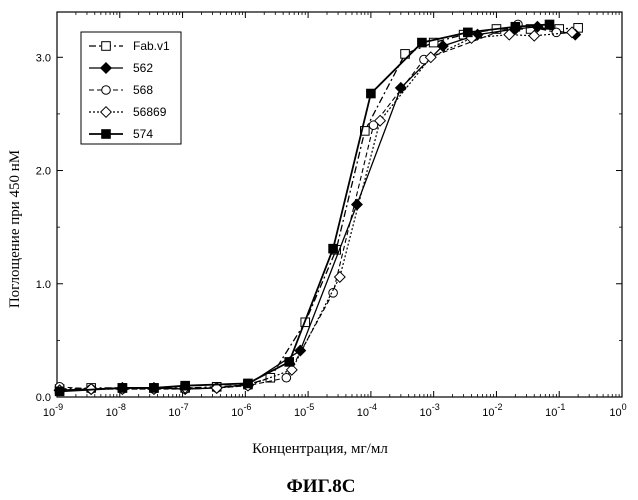 The width and height of the screenshot is (638, 500). Describe the element at coordinates (143, 134) in the screenshot. I see `legend-label: 574` at that location.